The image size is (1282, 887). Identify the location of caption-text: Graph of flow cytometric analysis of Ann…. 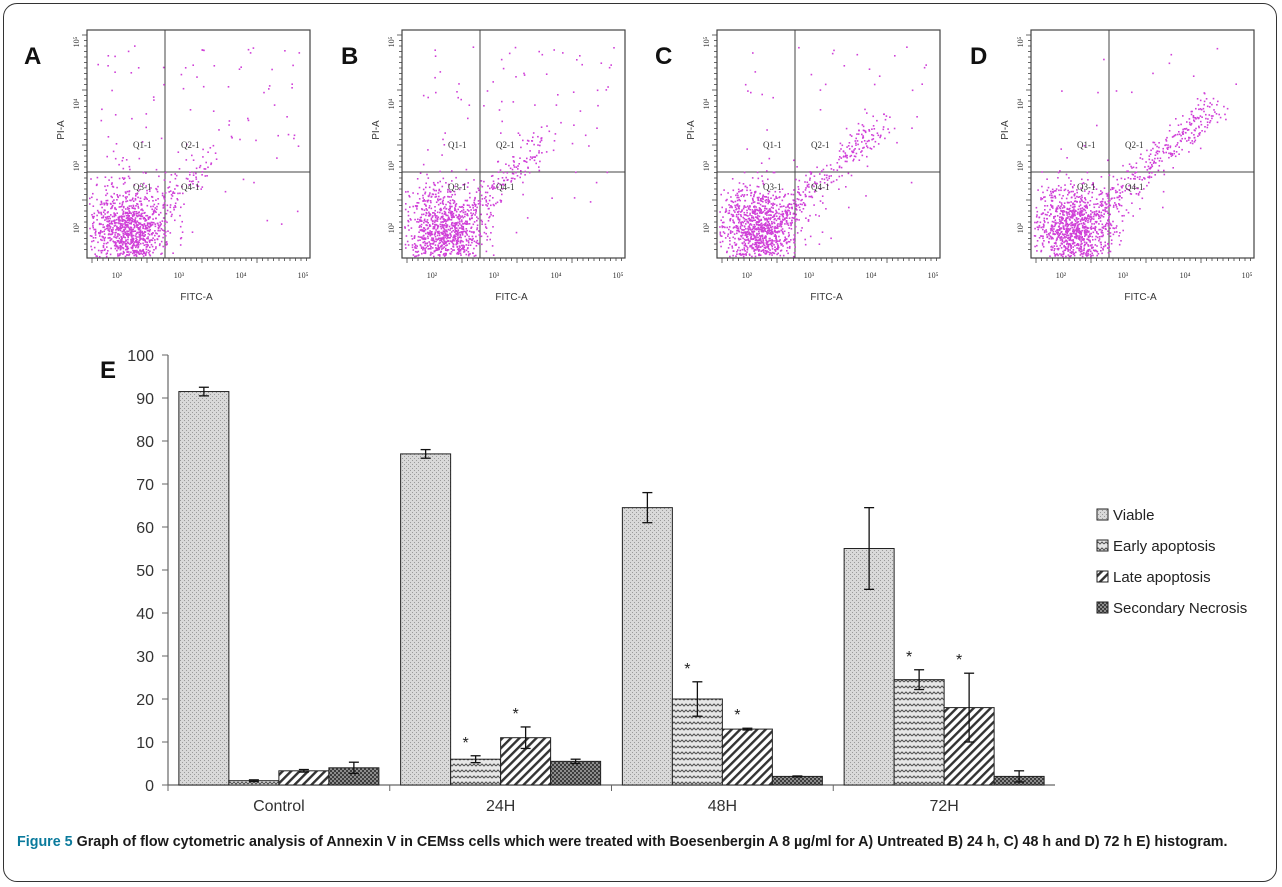
(652, 842).